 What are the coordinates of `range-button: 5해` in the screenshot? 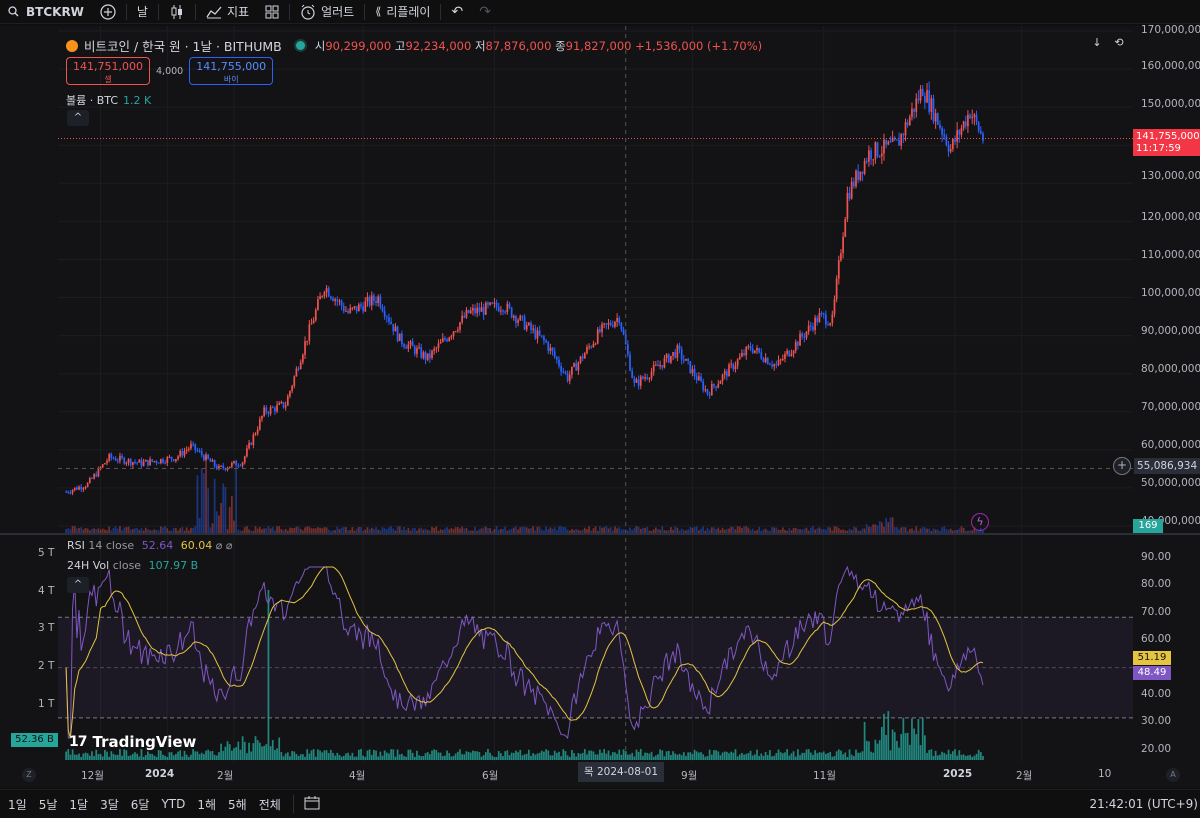 It's located at (237, 804).